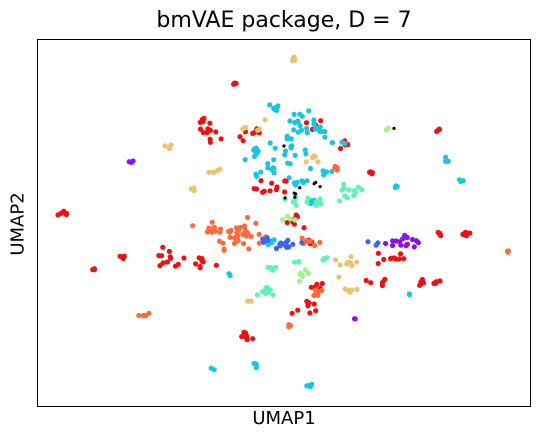  What do you see at coordinates (284, 20) in the screenshot?
I see `chart-title: bmVAE package, D = 7` at bounding box center [284, 20].